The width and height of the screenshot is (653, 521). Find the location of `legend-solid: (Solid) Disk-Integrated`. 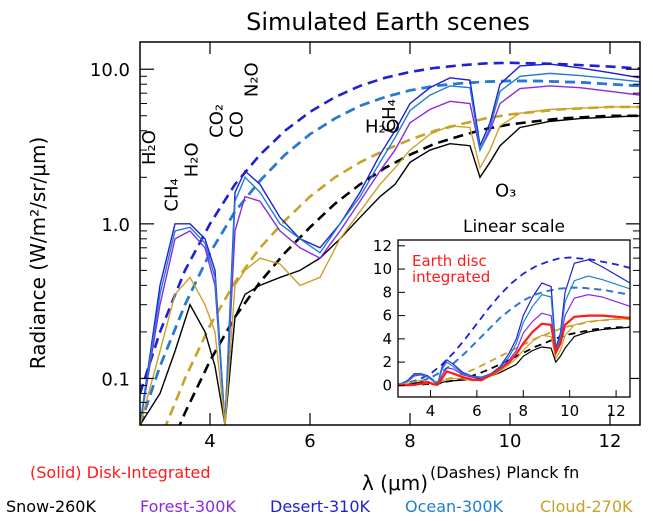

legend-solid: (Solid) Disk-Integrated is located at coordinates (120, 472).